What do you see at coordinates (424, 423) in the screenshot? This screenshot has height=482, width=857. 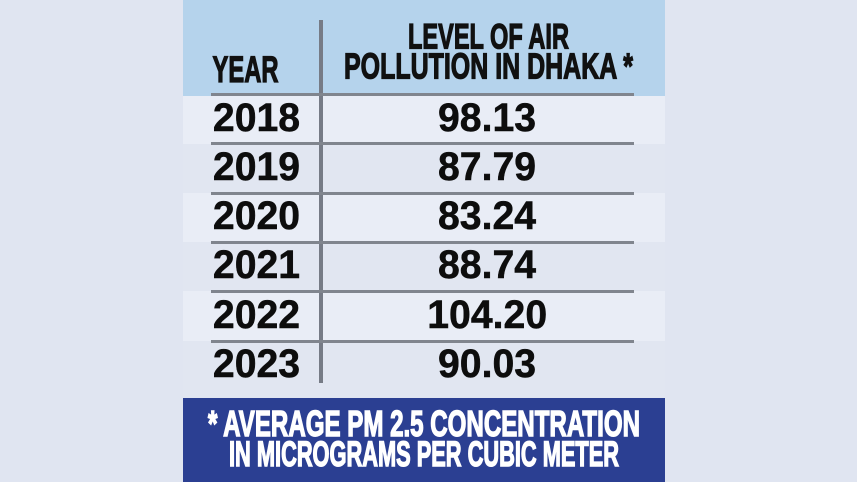 I see `svg-text: * AVERAGE PM 2.5 CONCENTRATION` at bounding box center [424, 423].